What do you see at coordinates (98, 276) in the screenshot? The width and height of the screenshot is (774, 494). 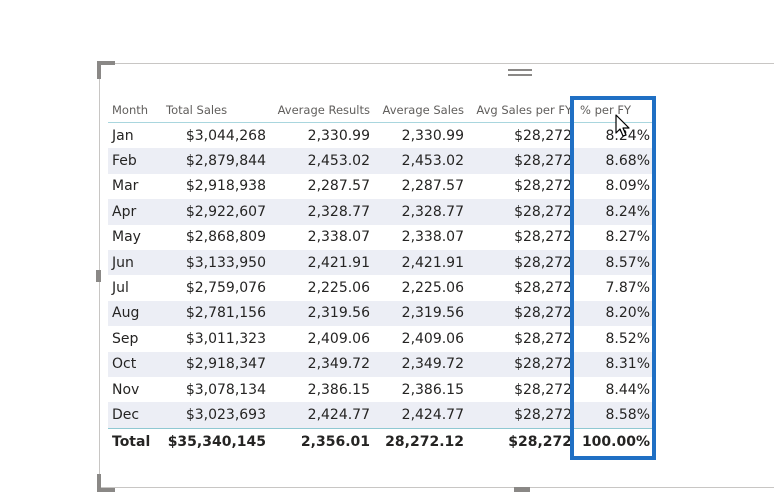 I see `resize-handle-left` at bounding box center [98, 276].